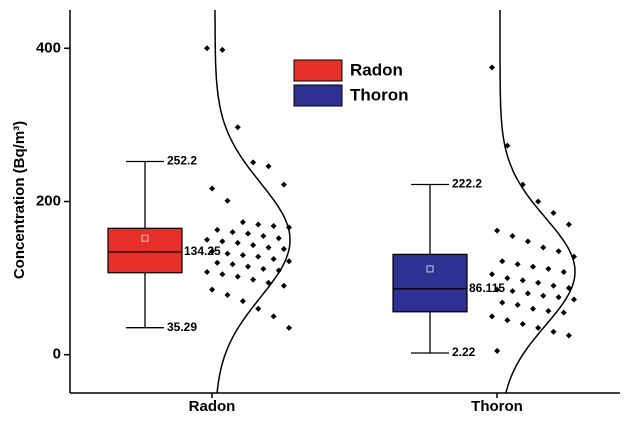  I want to click on value-label: 222.2, so click(467, 184).